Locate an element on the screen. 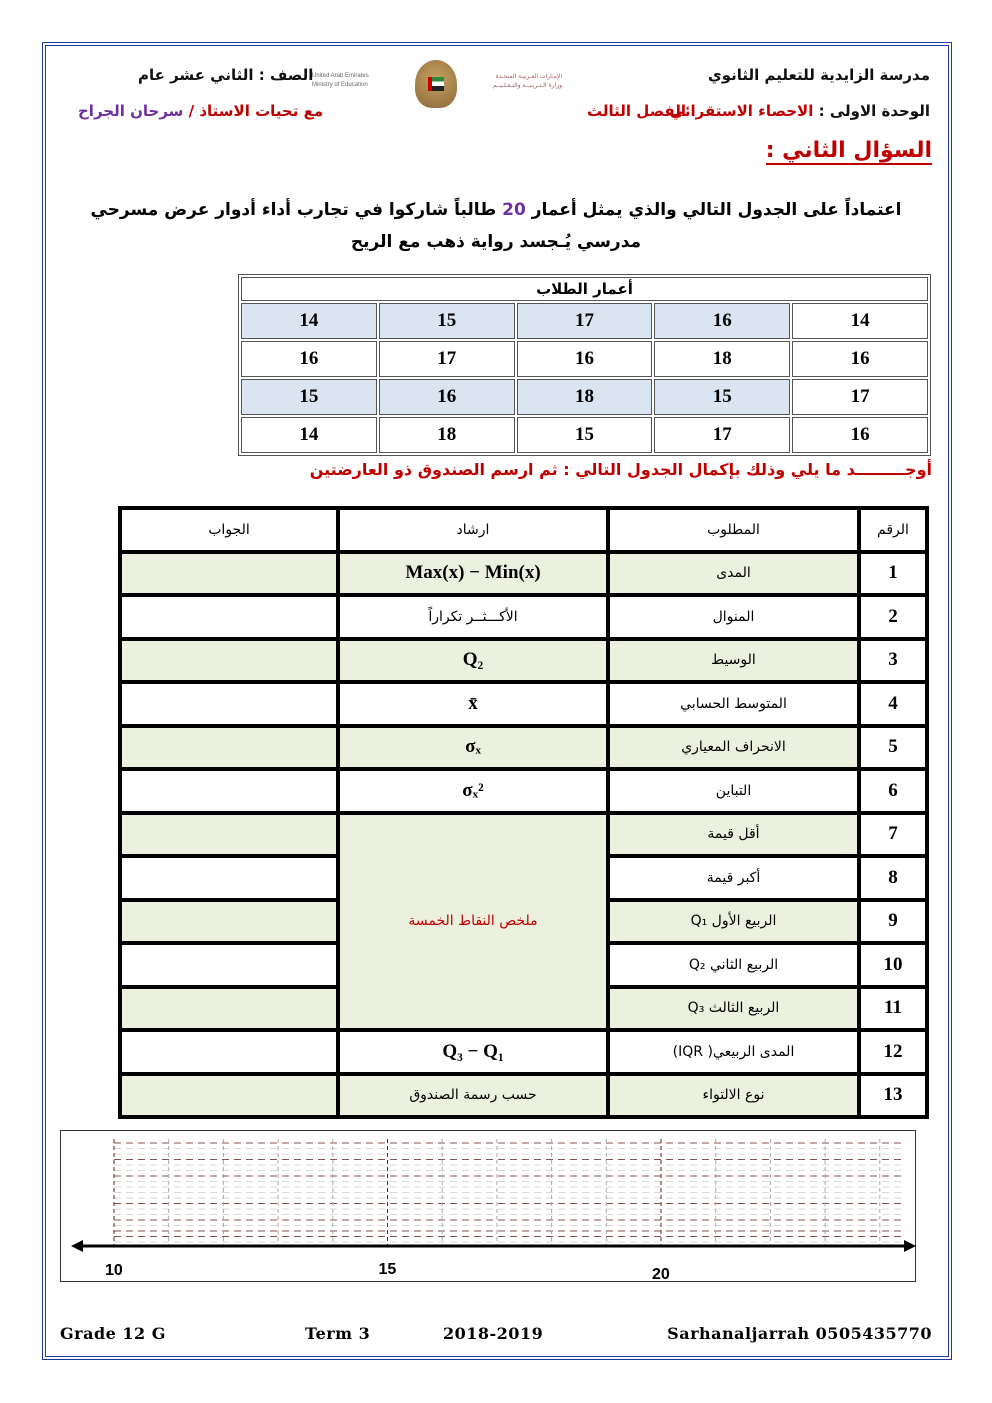 The image size is (992, 1403). table-row: 3 الوسيط Q₂ is located at coordinates (523, 660).